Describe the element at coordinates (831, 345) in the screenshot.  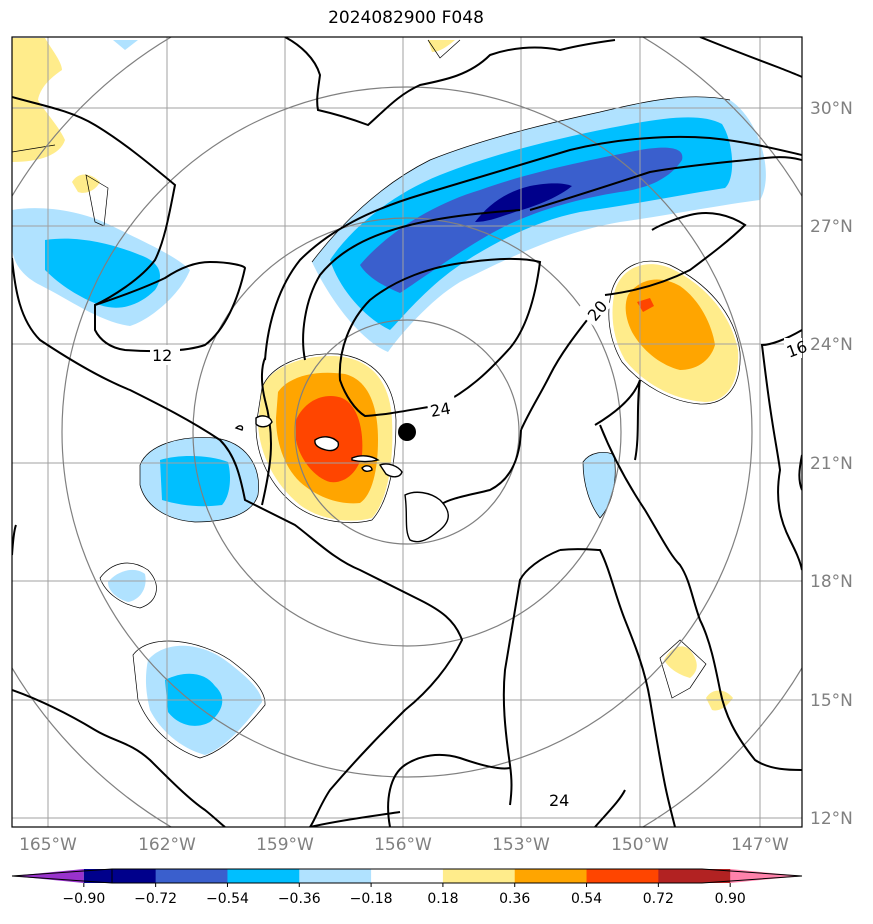
I see `lat-tick-label: 24°N` at that location.